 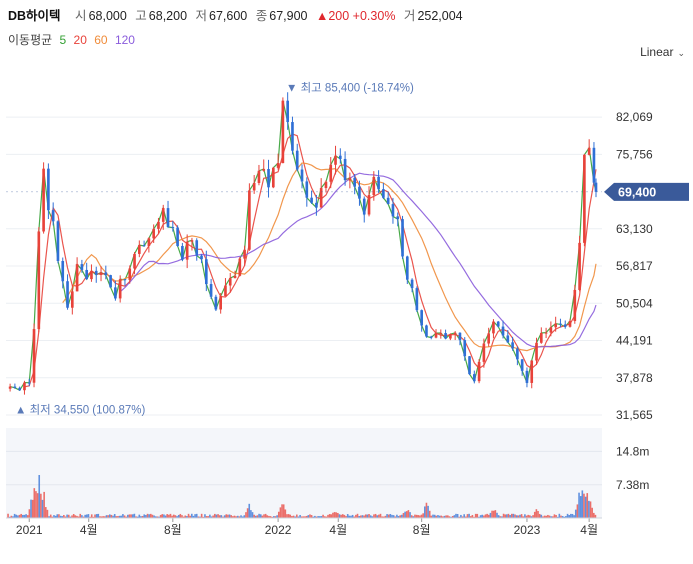 What do you see at coordinates (662, 52) in the screenshot?
I see `scale-selector: Linear ⌄` at bounding box center [662, 52].